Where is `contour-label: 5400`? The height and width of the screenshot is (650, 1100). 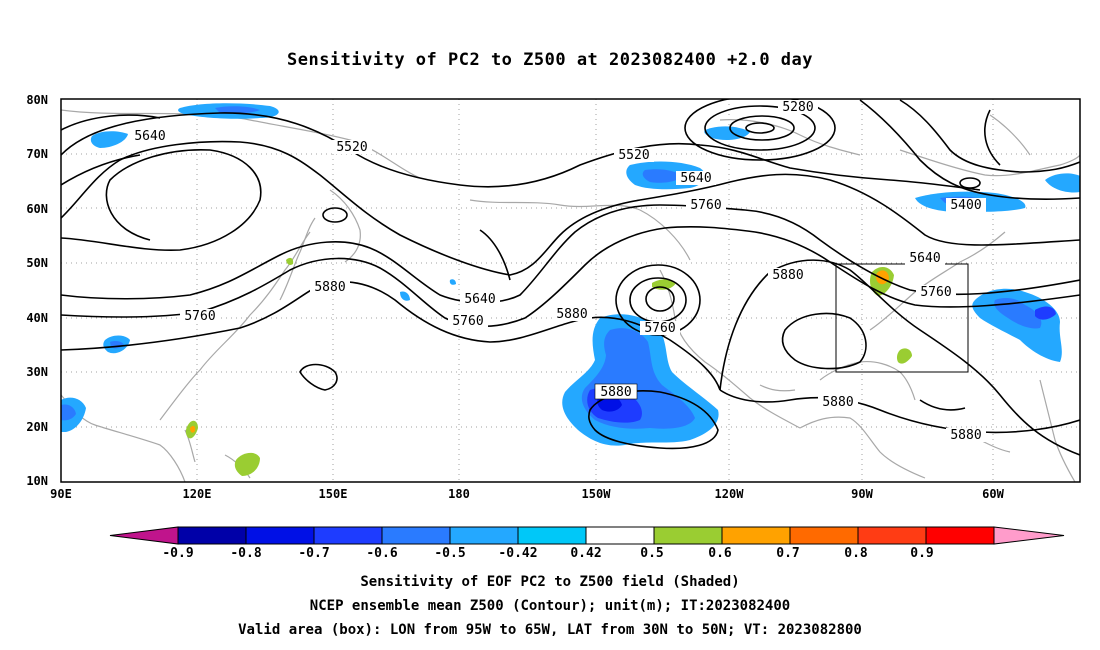 contour-label: 5400 is located at coordinates (966, 205).